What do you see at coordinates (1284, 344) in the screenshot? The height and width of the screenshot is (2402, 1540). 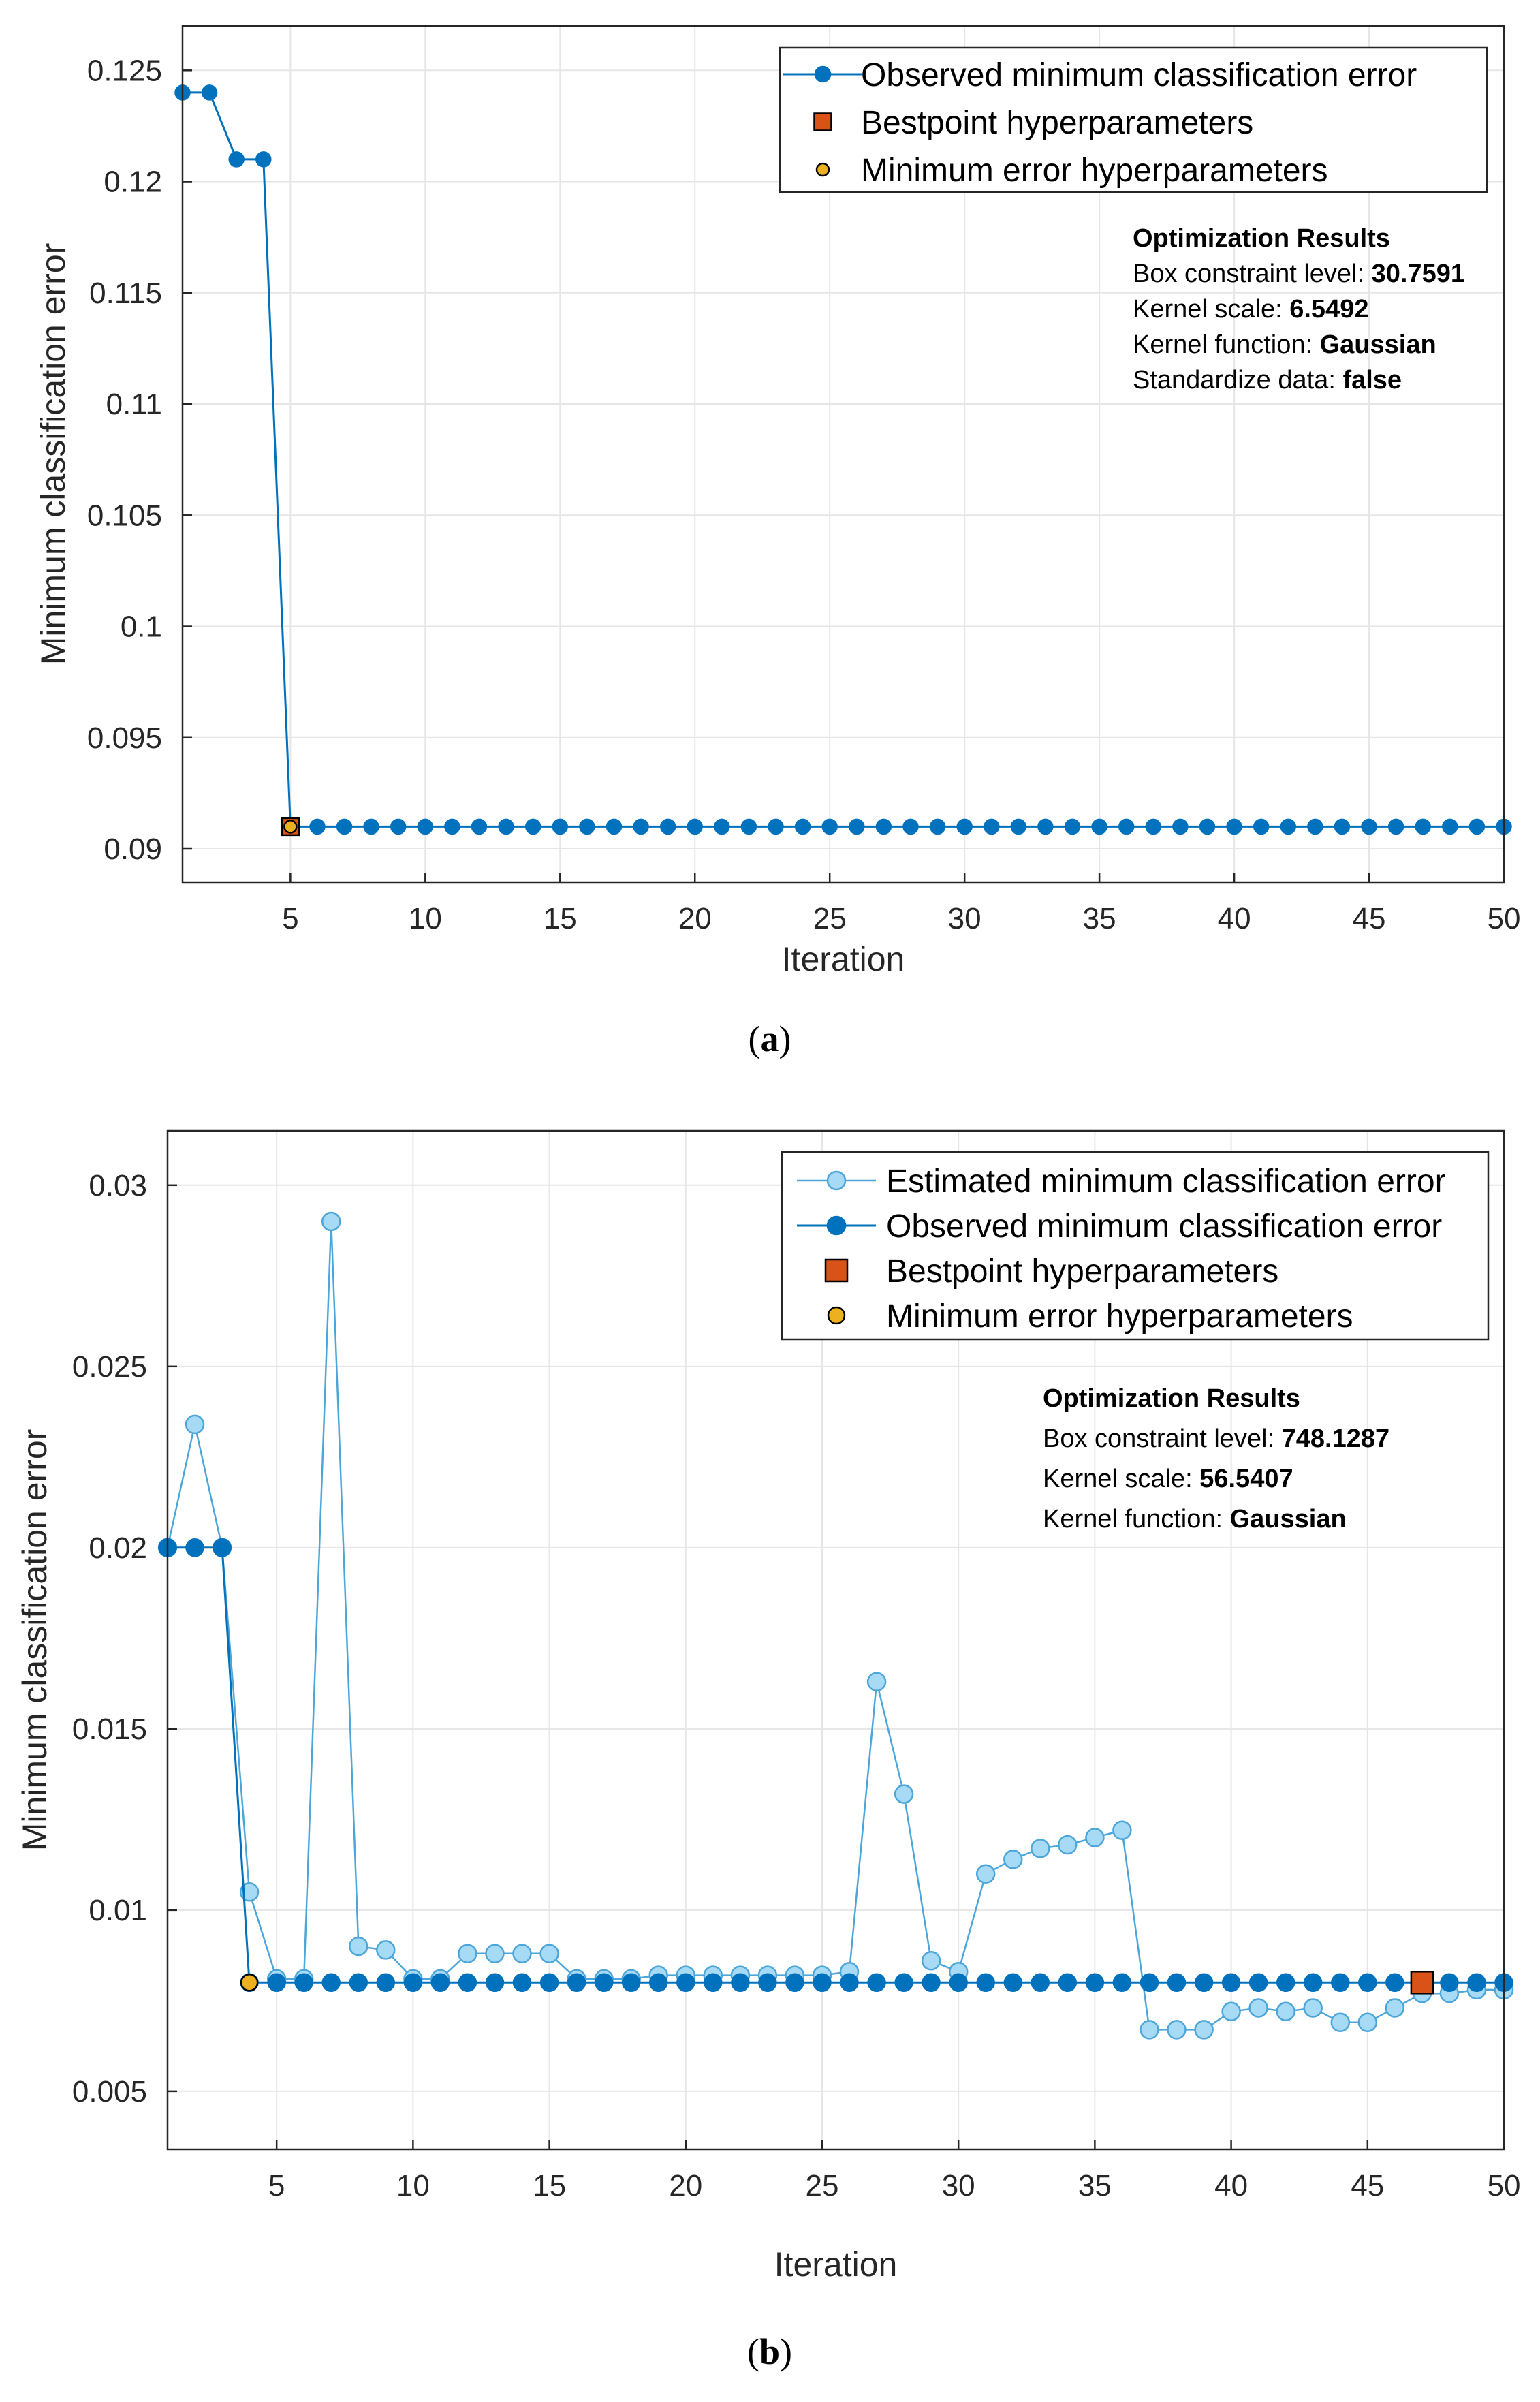 I see `results-line: Kernel function: Gaussian` at bounding box center [1284, 344].